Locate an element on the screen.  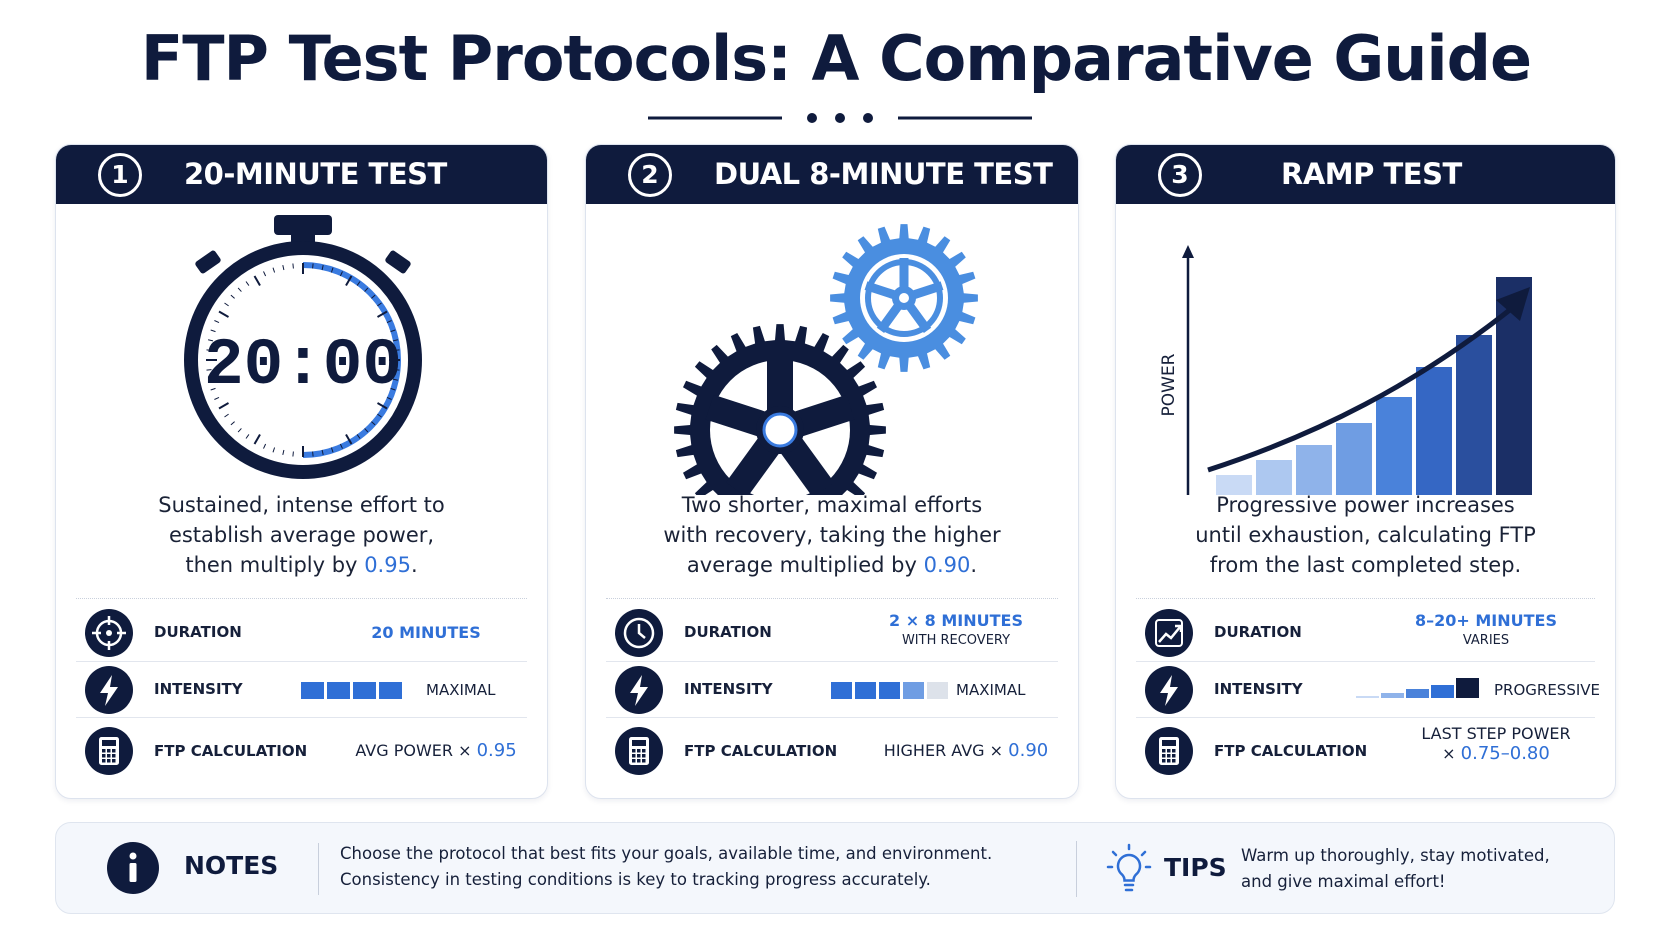
card-title: RAMP TEST is located at coordinates (1371, 174).